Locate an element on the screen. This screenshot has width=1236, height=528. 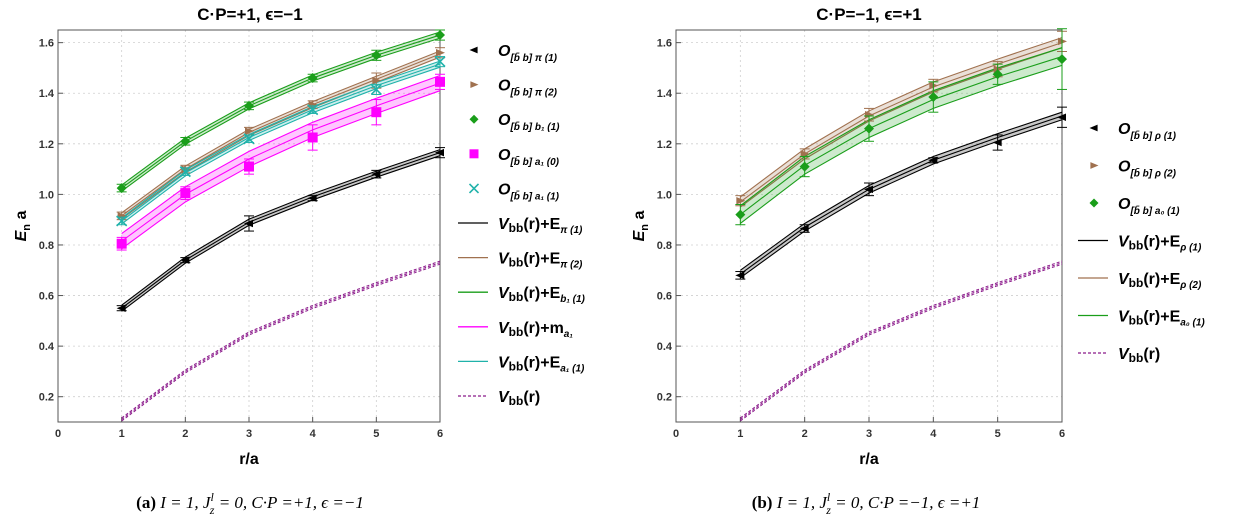
legend-label: O[b̄ b] ρ (1) is located at coordinates (1147, 131).